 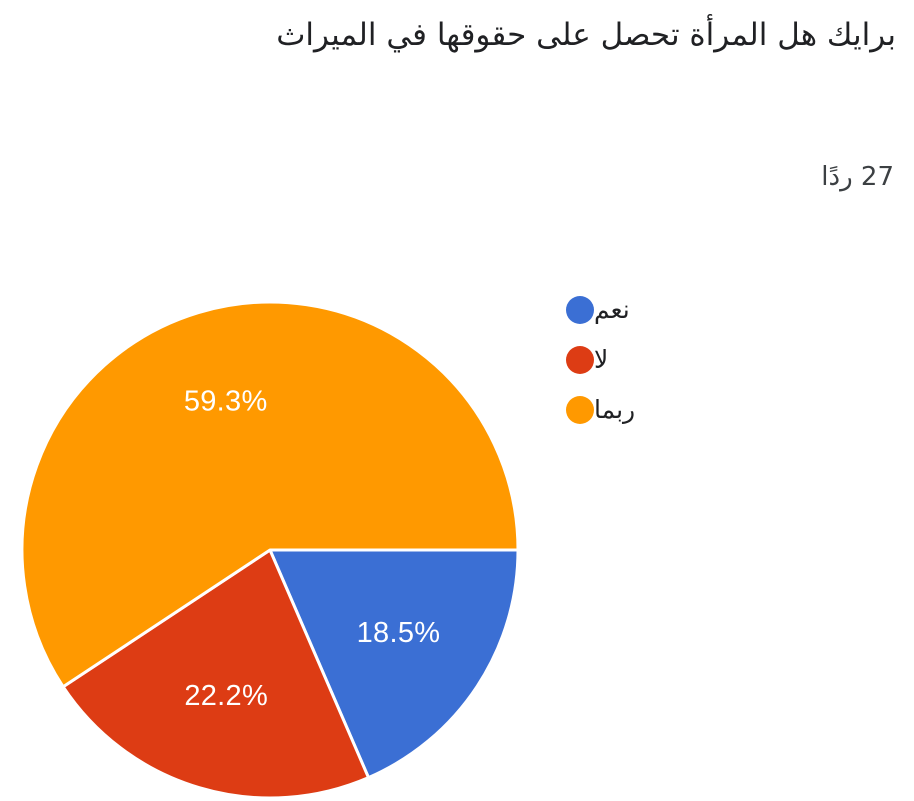 What do you see at coordinates (399, 633) in the screenshot?
I see `pie-slice-label: 18.5%` at bounding box center [399, 633].